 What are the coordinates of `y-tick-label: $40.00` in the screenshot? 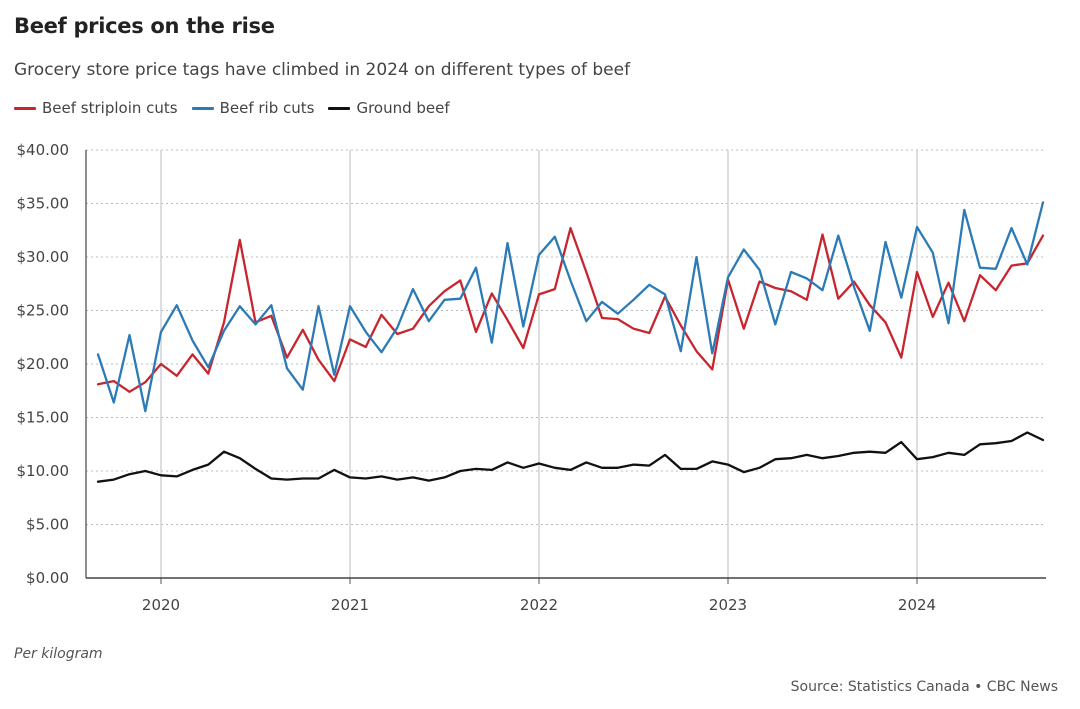 It's located at (43, 150).